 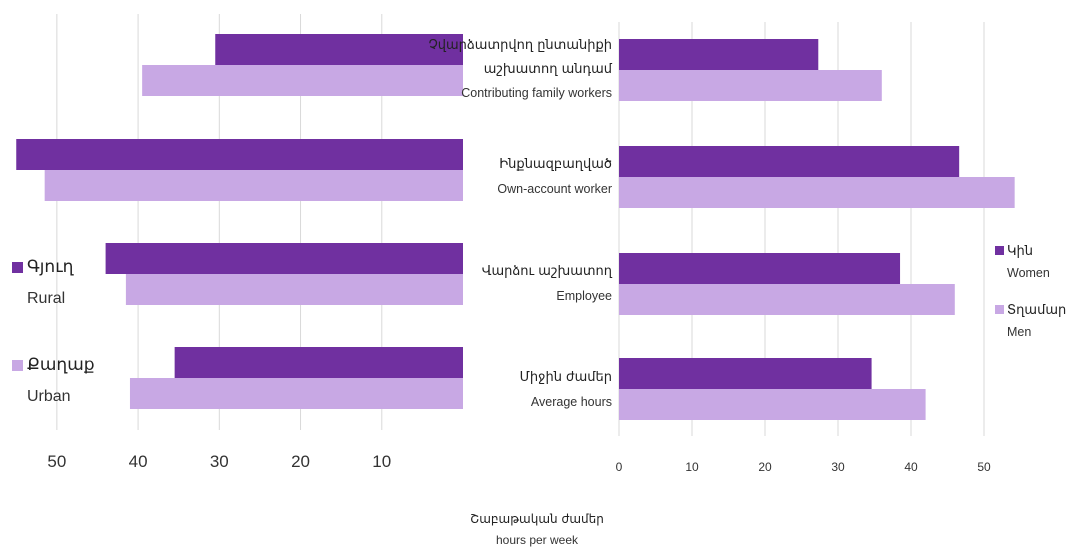 What do you see at coordinates (381, 461) in the screenshot?
I see `left-tick-label: 10` at bounding box center [381, 461].